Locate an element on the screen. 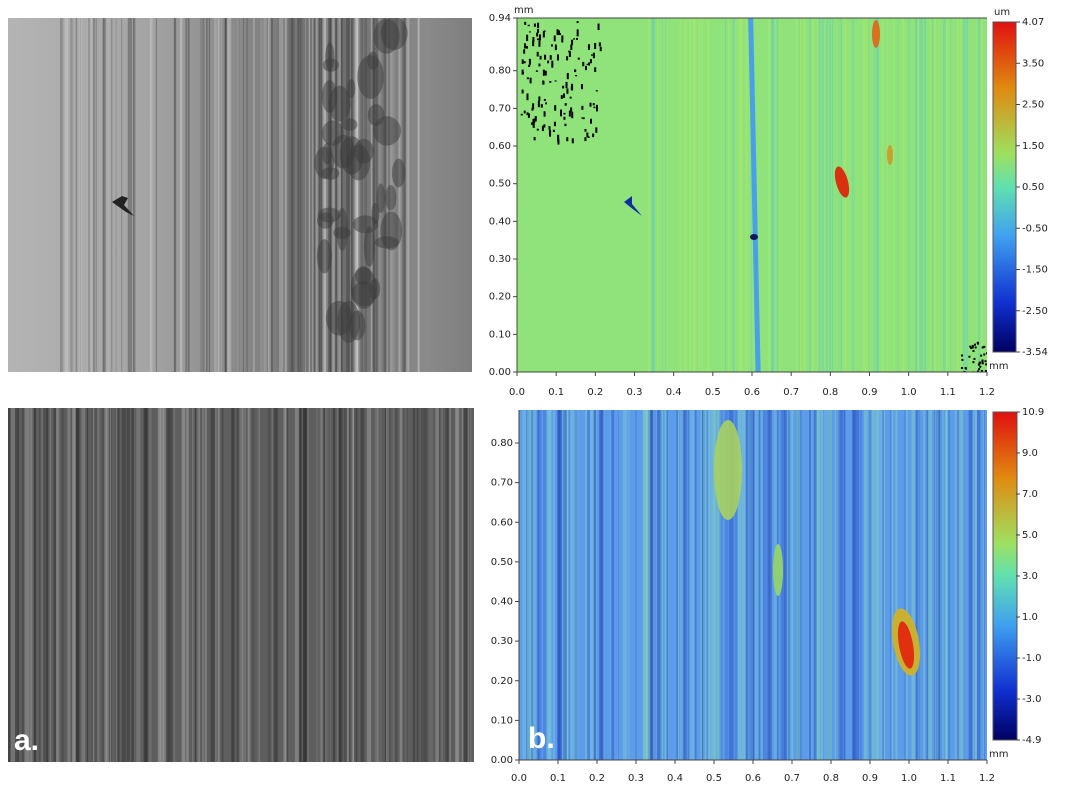 This screenshot has width=1065, height=792. x-unit: mm is located at coordinates (998, 366).